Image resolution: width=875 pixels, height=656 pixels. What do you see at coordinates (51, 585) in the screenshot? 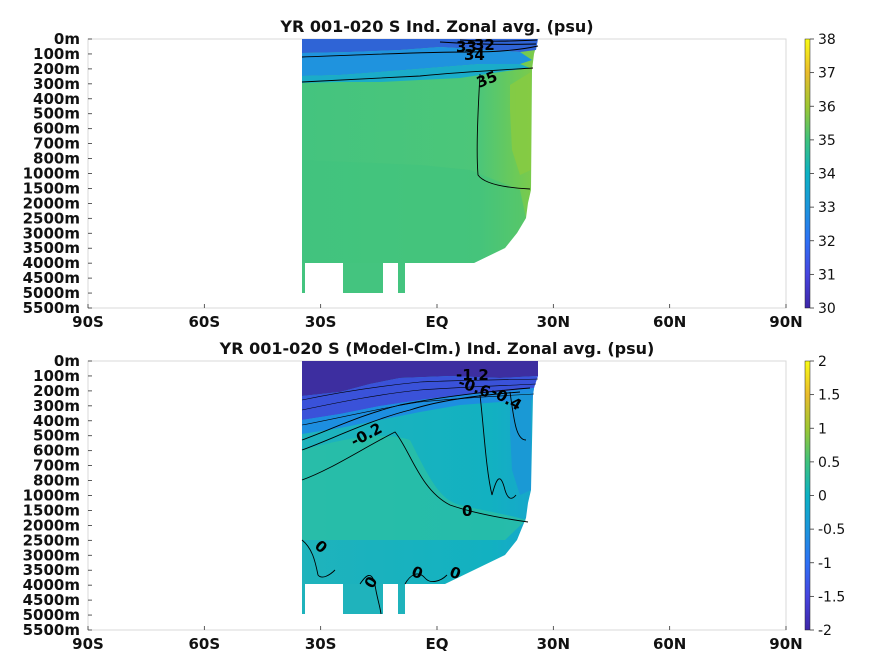
I see `y-tick-label: 4000m` at bounding box center [51, 585].